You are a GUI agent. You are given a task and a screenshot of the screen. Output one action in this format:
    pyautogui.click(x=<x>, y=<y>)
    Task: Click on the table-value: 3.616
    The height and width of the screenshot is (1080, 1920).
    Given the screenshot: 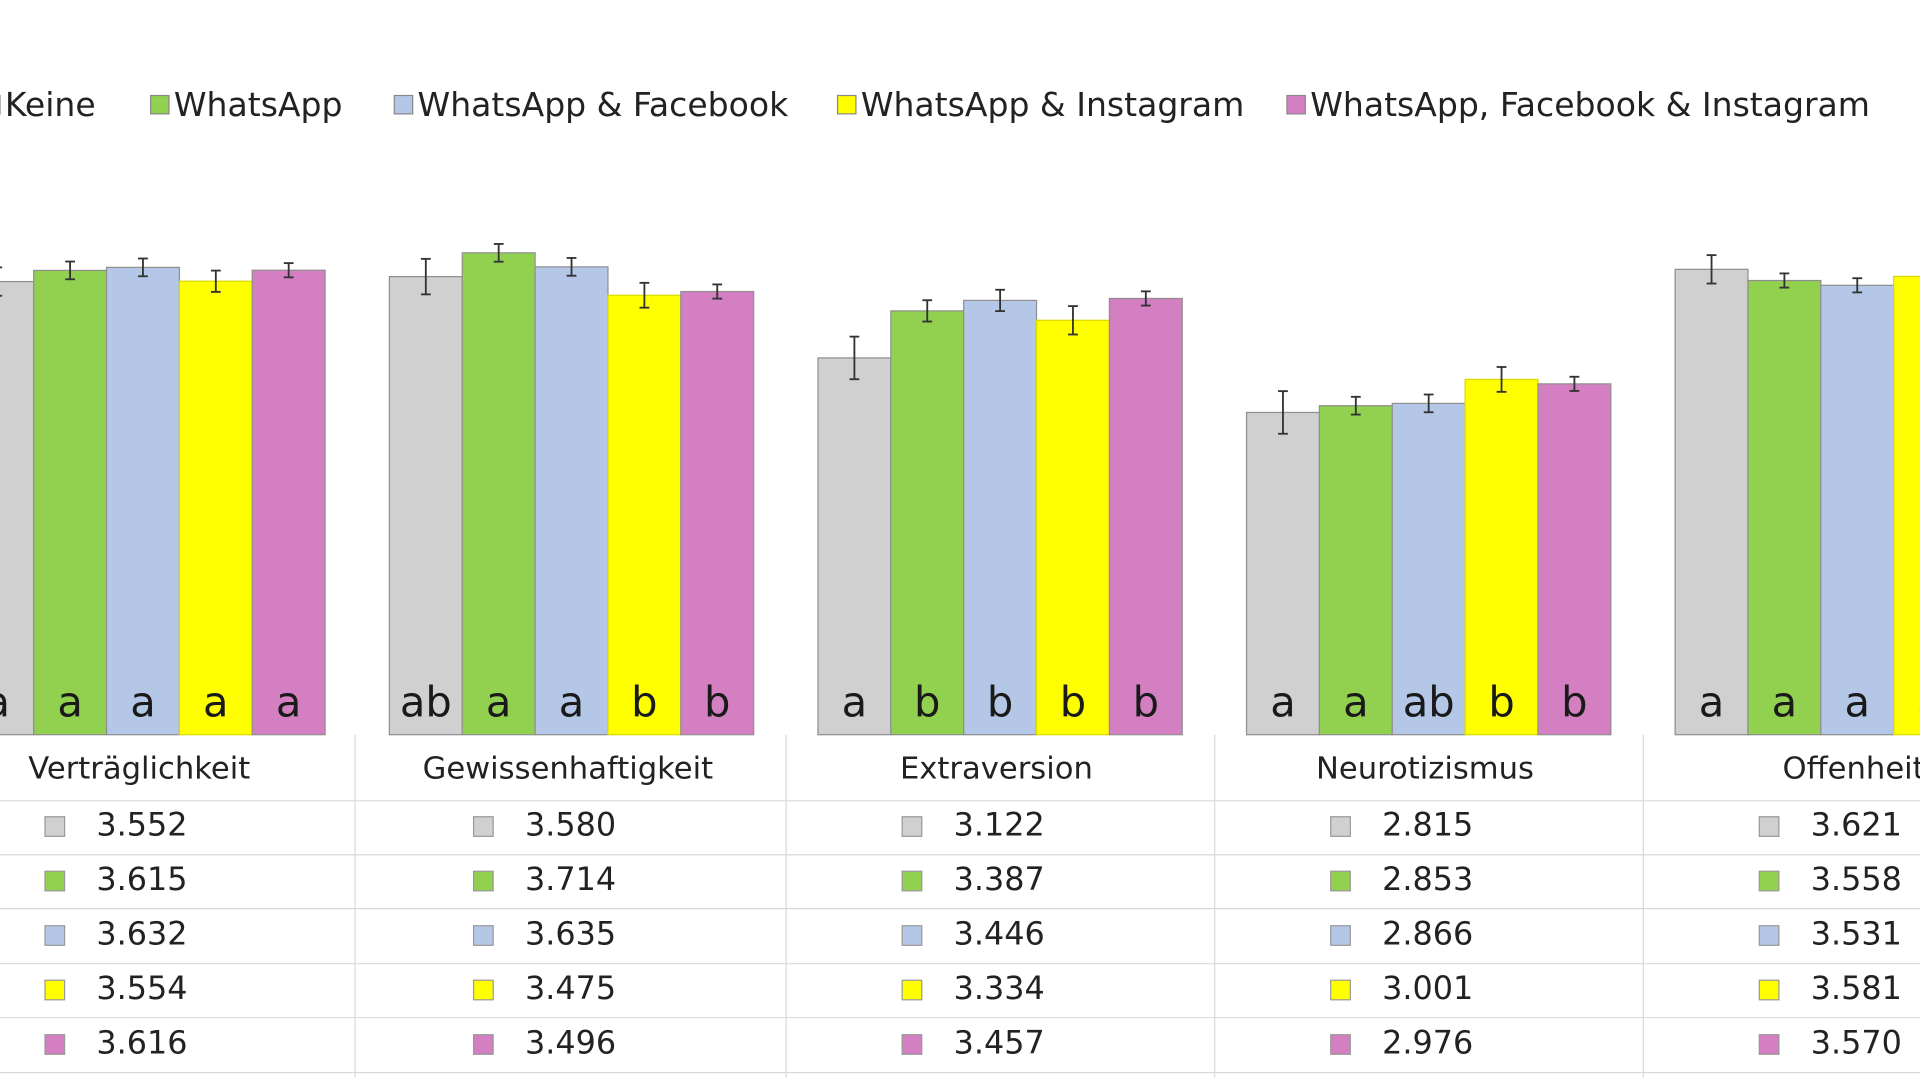 What is the action you would take?
    pyautogui.click(x=141, y=1042)
    